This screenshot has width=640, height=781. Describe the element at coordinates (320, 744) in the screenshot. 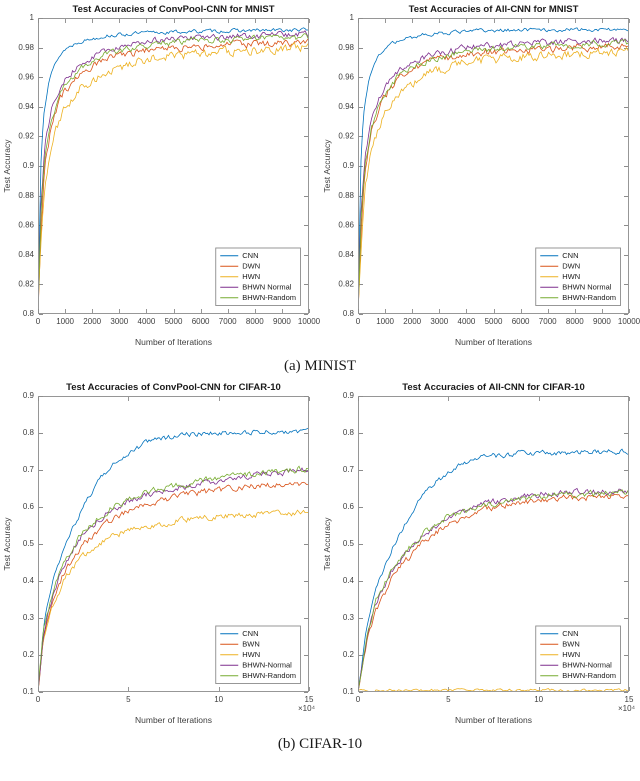

I see `caption-cifar10: (b) CIFAR-10` at that location.